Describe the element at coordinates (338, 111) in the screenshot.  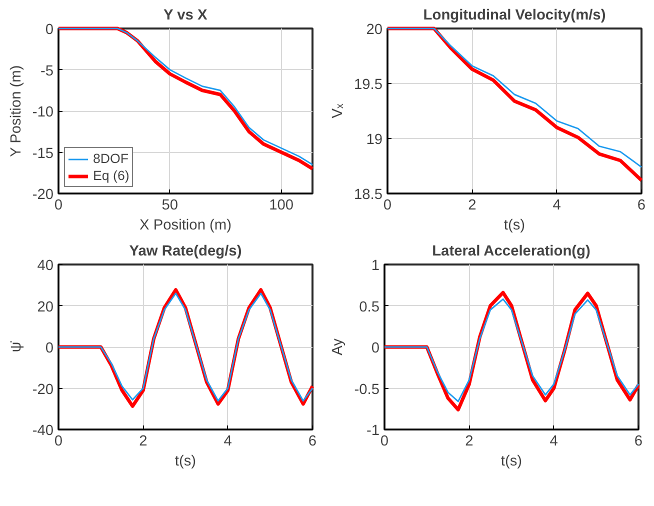
I see `y-axis-title: Vₓ` at that location.